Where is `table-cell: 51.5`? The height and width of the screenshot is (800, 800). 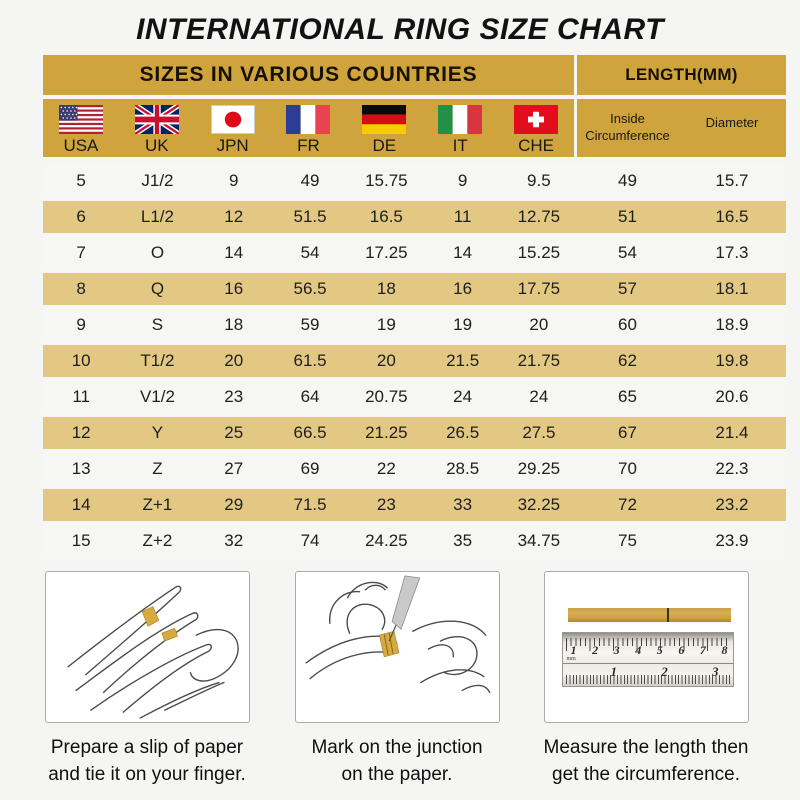
table-cell: 51.5 is located at coordinates (310, 216).